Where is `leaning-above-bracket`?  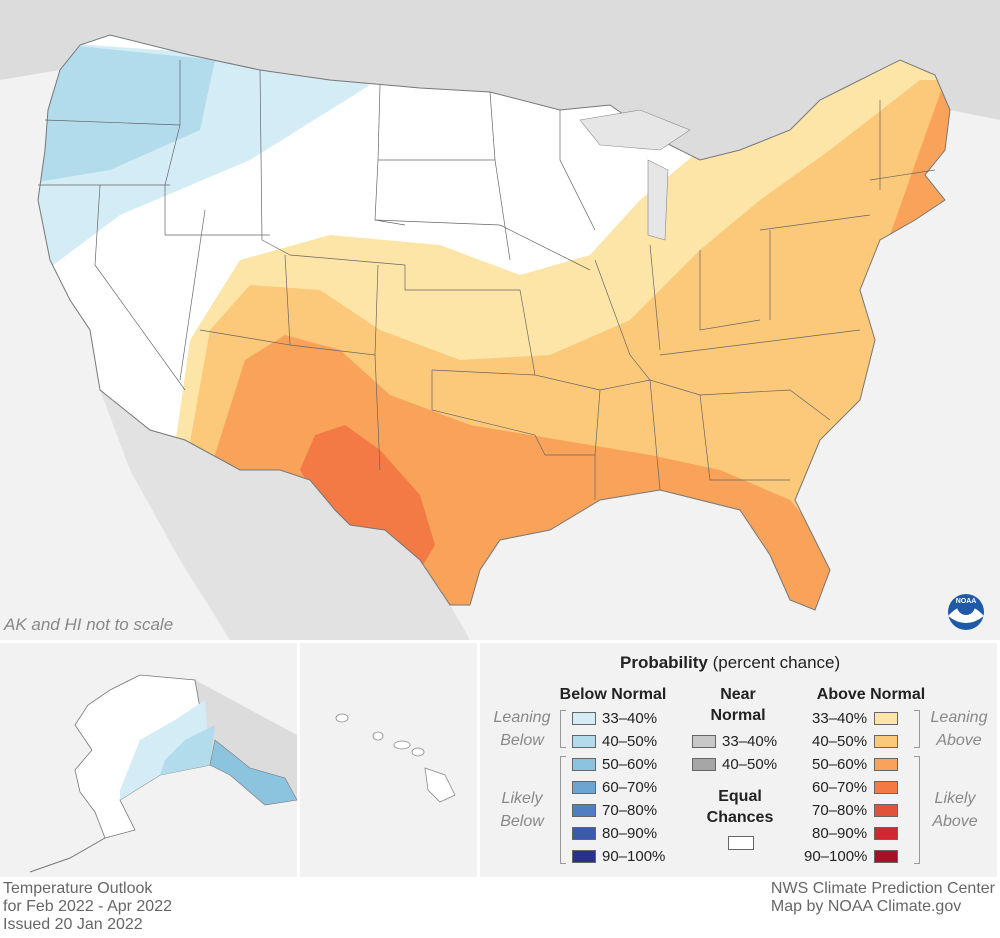 leaning-above-bracket is located at coordinates (917, 729).